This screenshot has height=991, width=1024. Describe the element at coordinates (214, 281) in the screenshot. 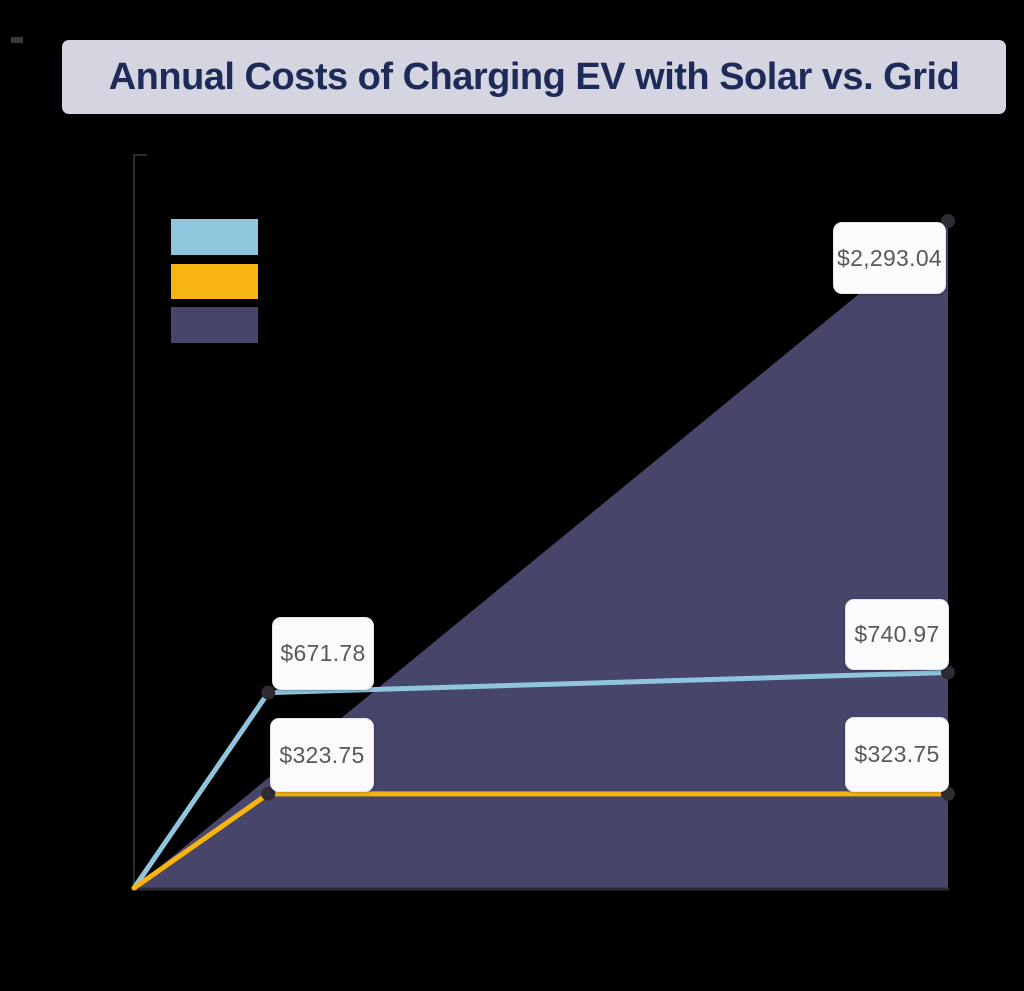

I see `legend-swatch-yellow` at that location.